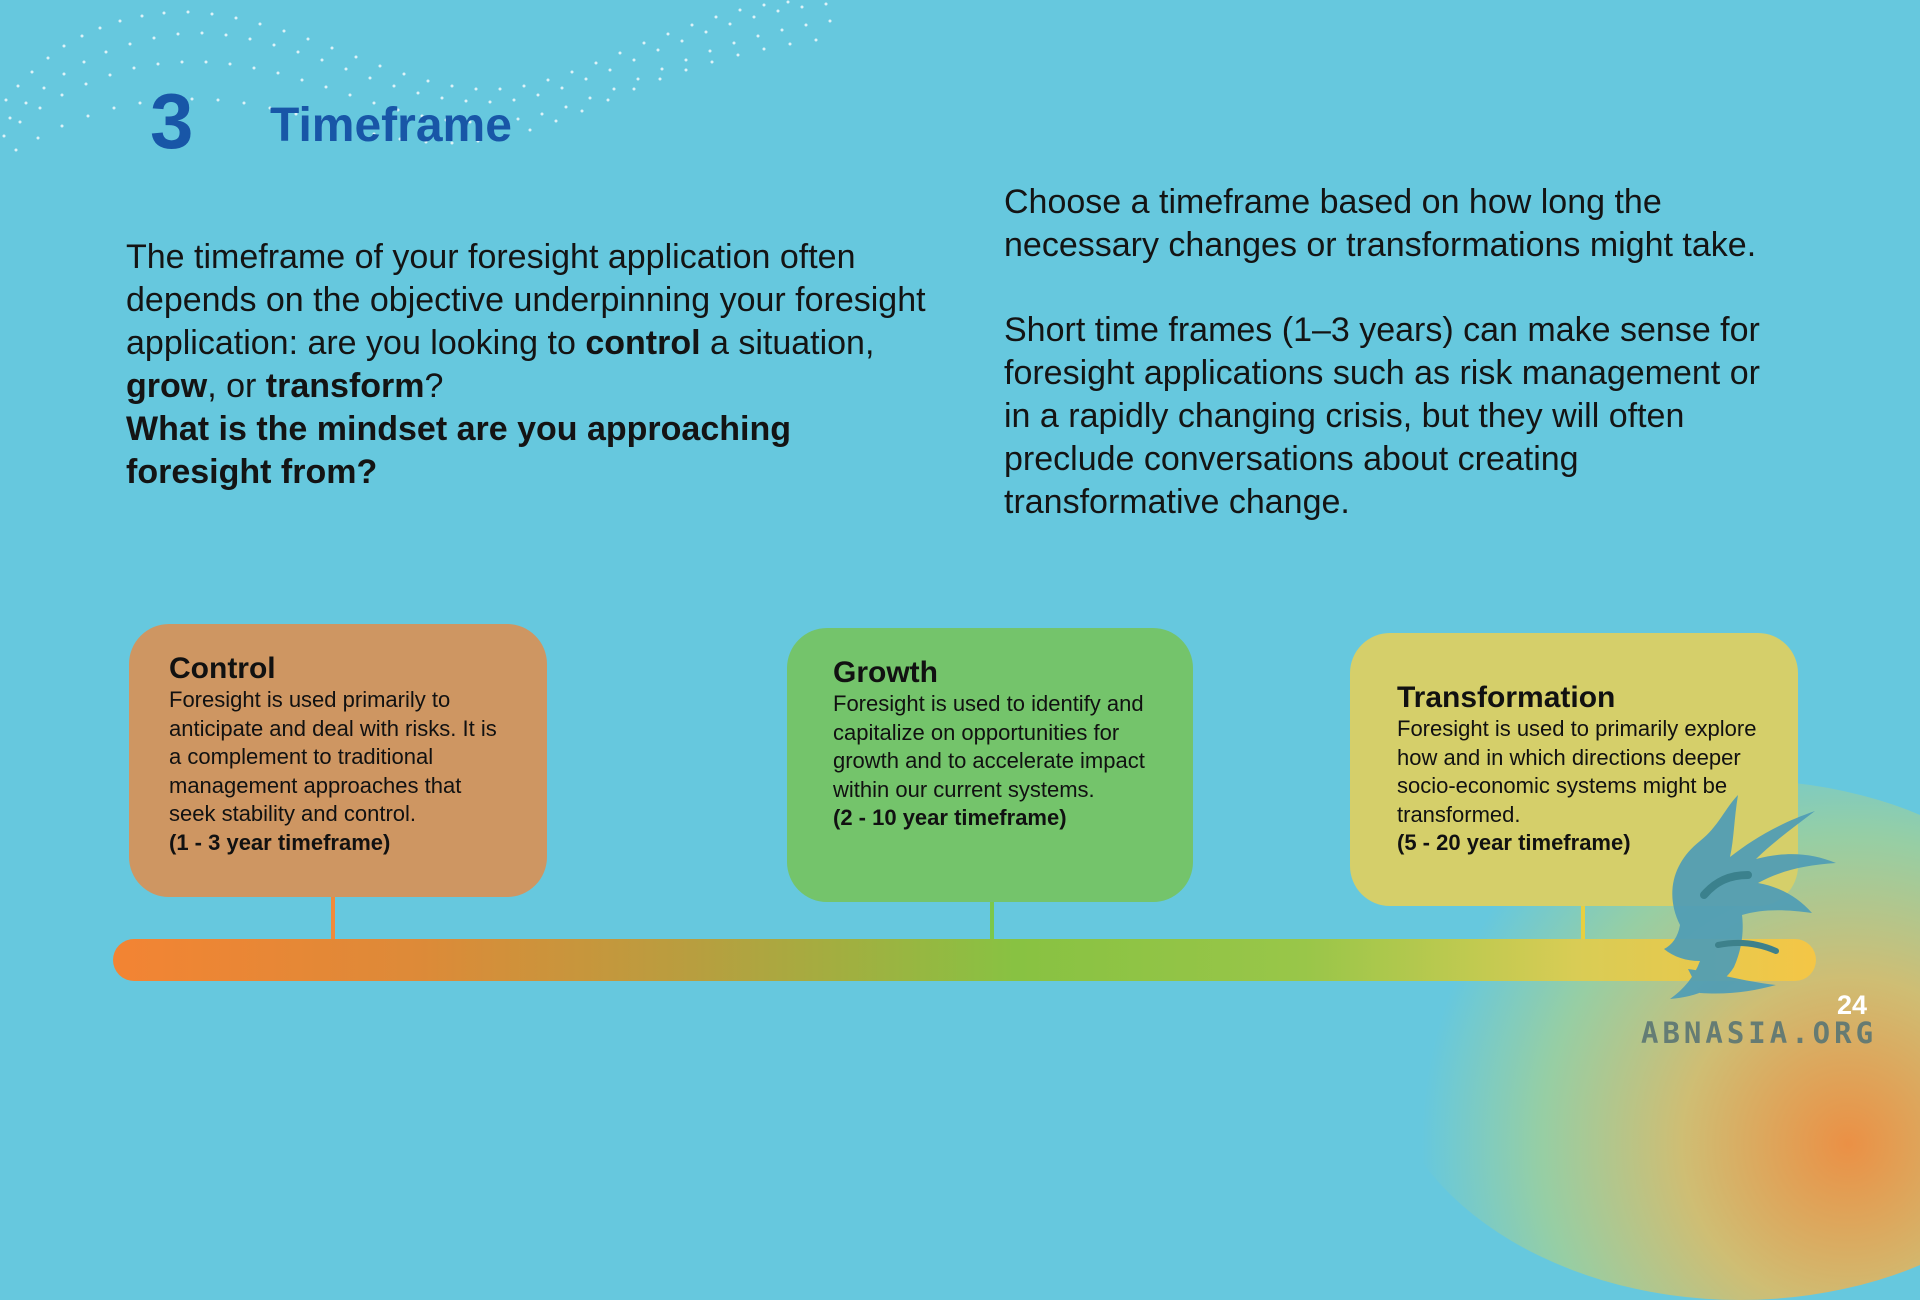  What do you see at coordinates (172, 121) in the screenshot?
I see `section-number: 3` at bounding box center [172, 121].